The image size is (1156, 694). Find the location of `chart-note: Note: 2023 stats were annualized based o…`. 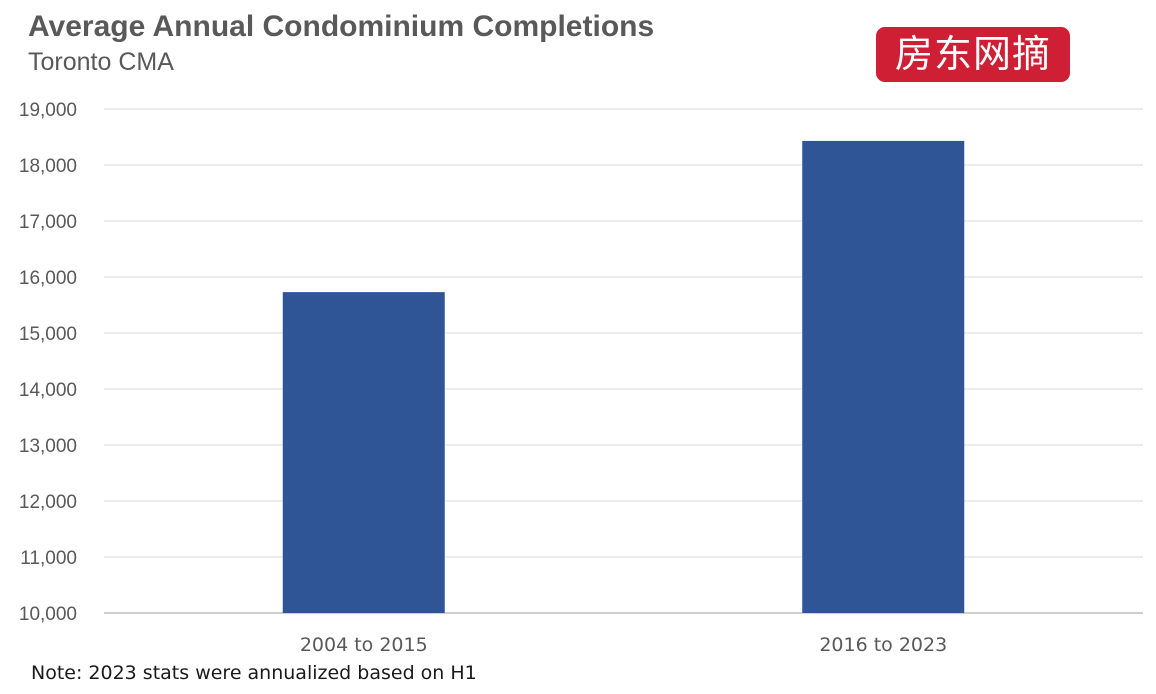

chart-note: Note: 2023 stats were annualized based o… is located at coordinates (254, 673).